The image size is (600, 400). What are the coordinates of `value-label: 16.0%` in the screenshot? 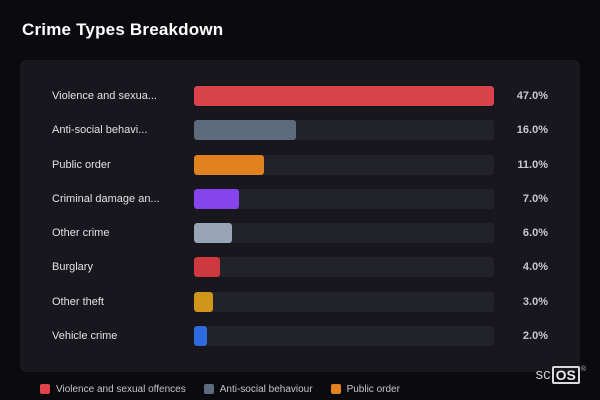 It's located at (532, 130).